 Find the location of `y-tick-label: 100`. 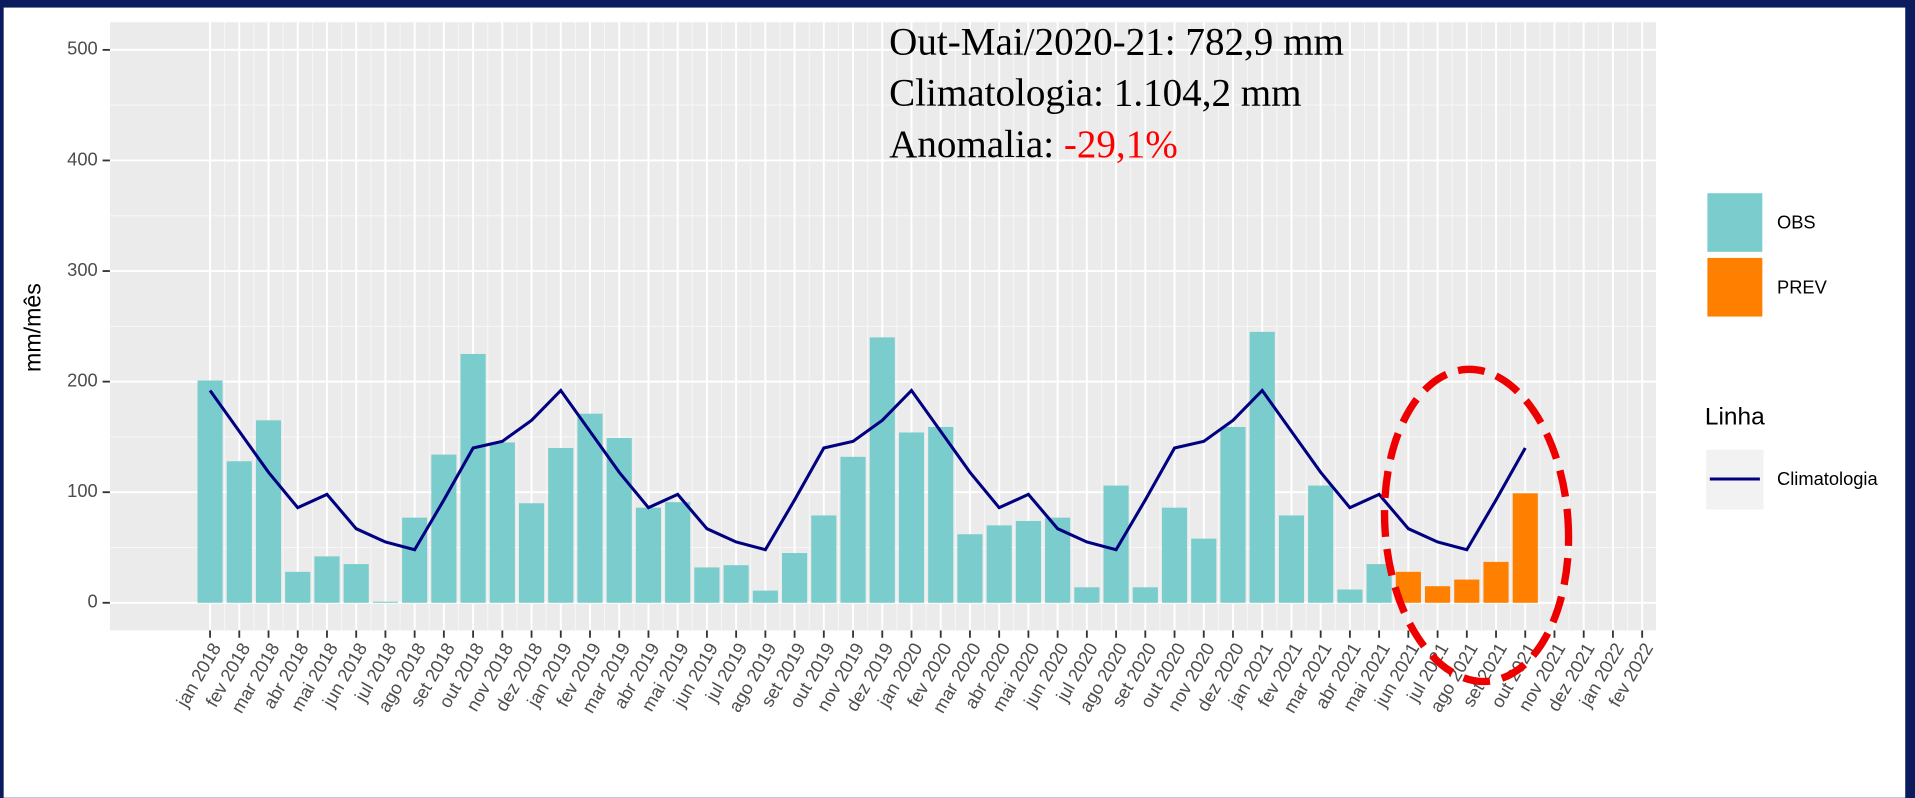

y-tick-label: 100 is located at coordinates (82, 490).